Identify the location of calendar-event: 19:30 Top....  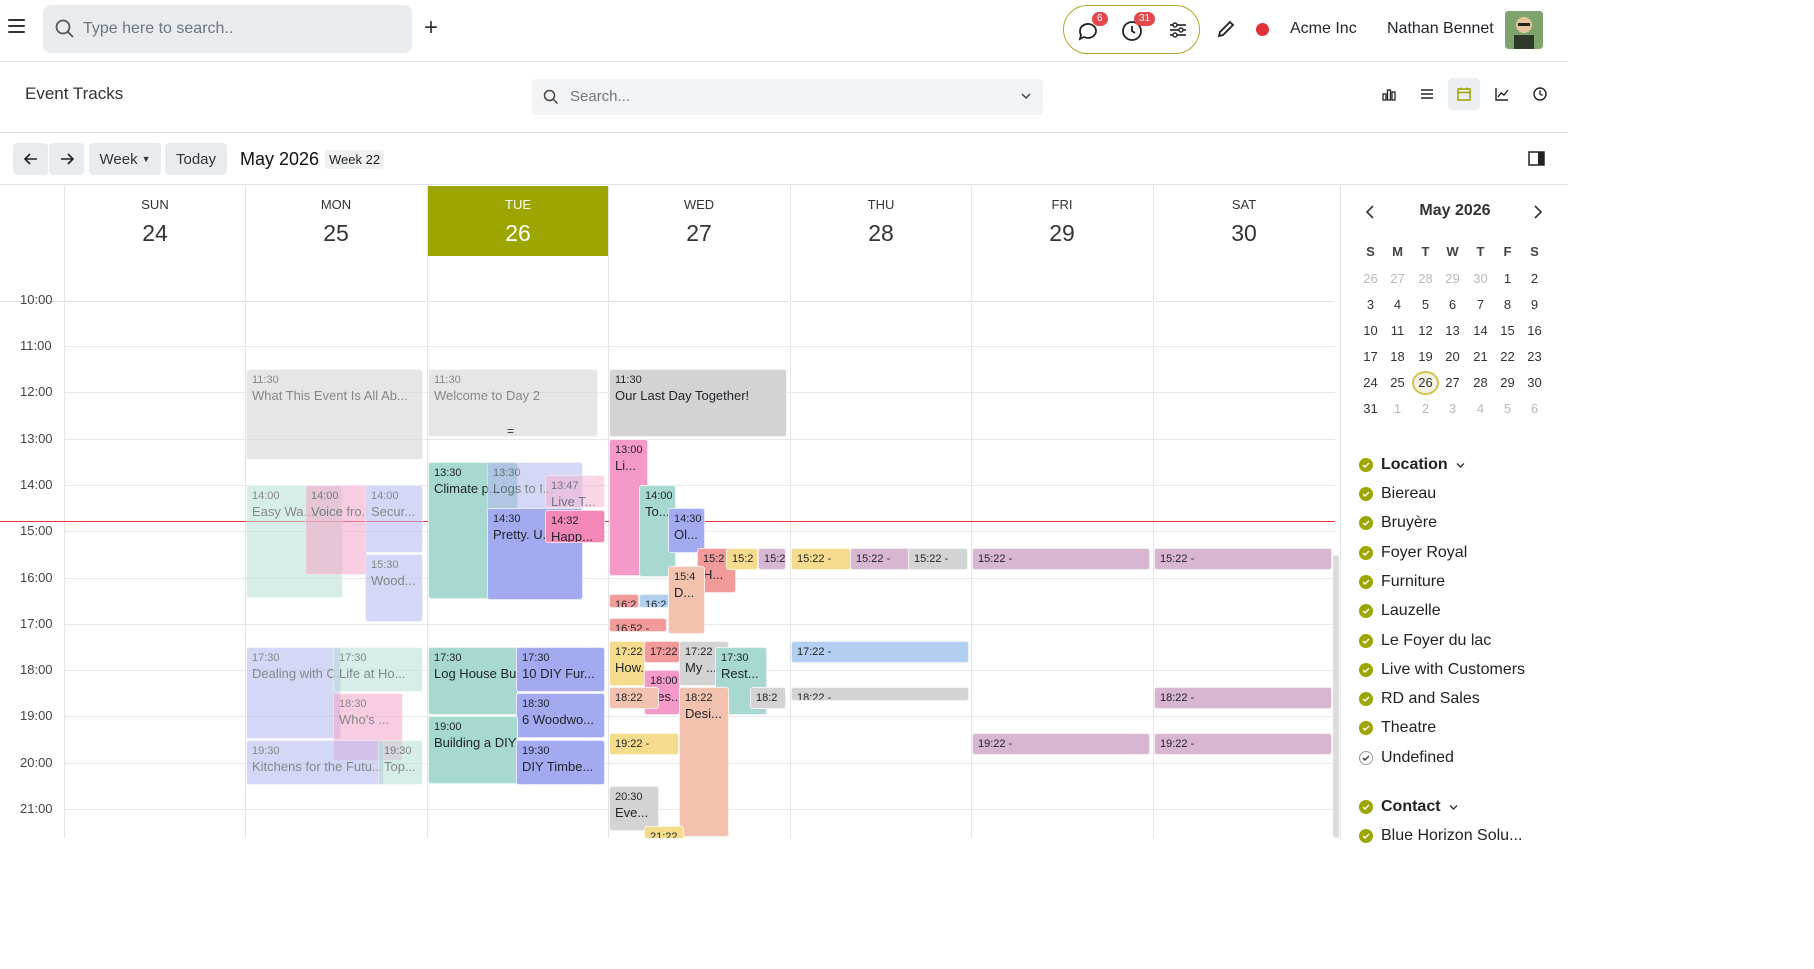
(400, 762).